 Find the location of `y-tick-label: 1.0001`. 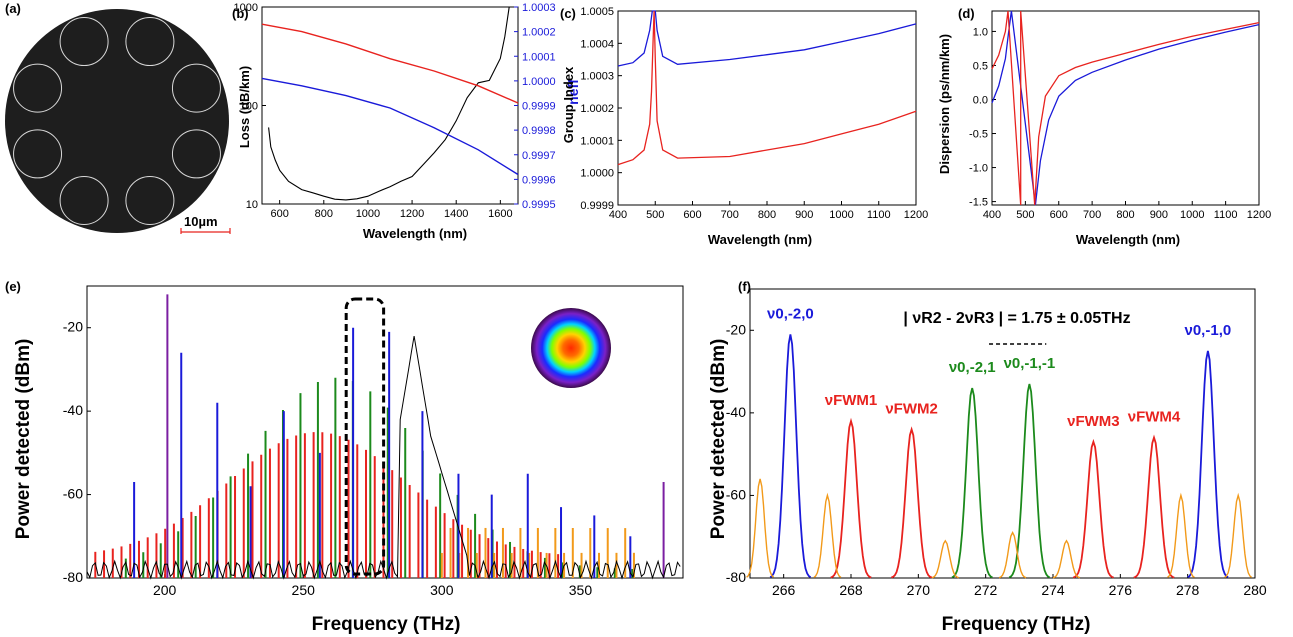

y-tick-label: 1.0001 is located at coordinates (597, 141).